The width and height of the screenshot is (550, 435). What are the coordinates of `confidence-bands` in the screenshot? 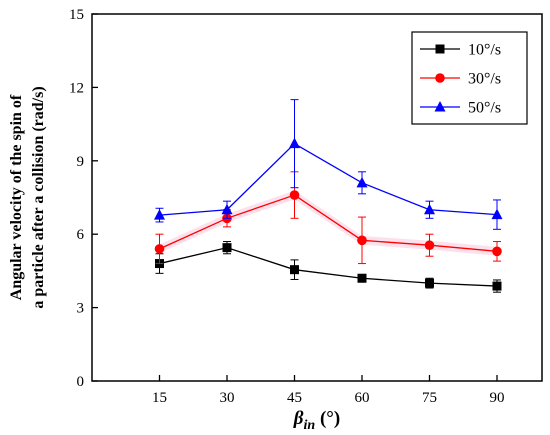 It's located at (328, 223).